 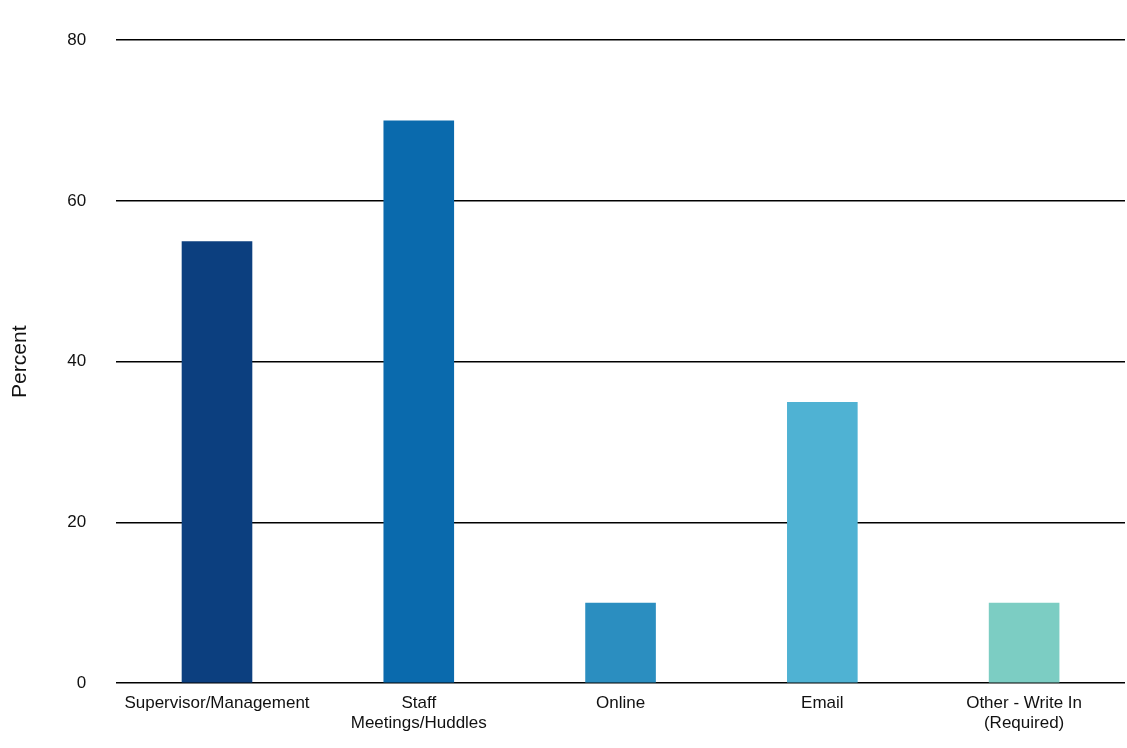 I want to click on y-tick-label: 60, so click(x=77, y=200).